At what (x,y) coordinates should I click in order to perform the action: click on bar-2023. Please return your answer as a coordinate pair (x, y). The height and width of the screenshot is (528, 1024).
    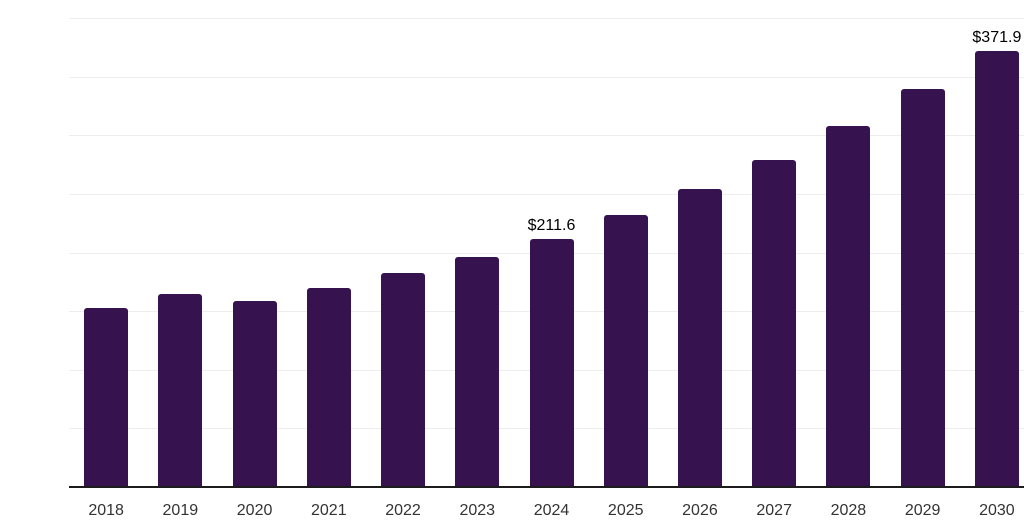
    Looking at the image, I should click on (477, 372).